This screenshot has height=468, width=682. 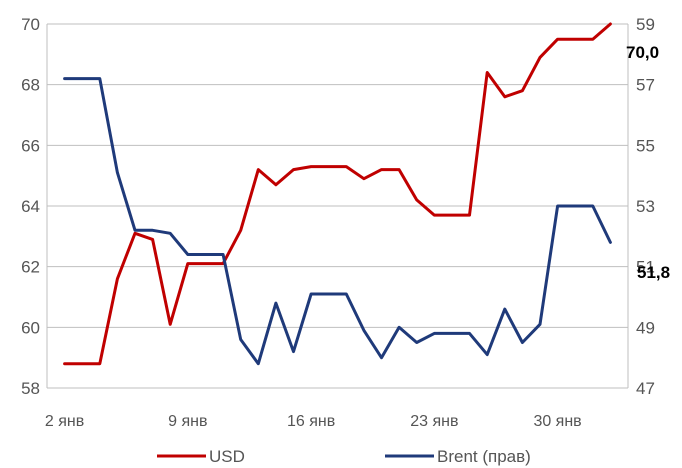 I want to click on right-tick-label: 55, so click(x=645, y=145).